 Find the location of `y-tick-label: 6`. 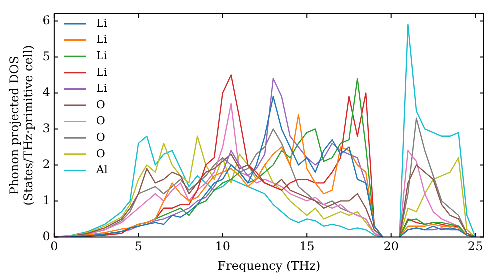

y-tick-label: 6 is located at coordinates (46, 20).